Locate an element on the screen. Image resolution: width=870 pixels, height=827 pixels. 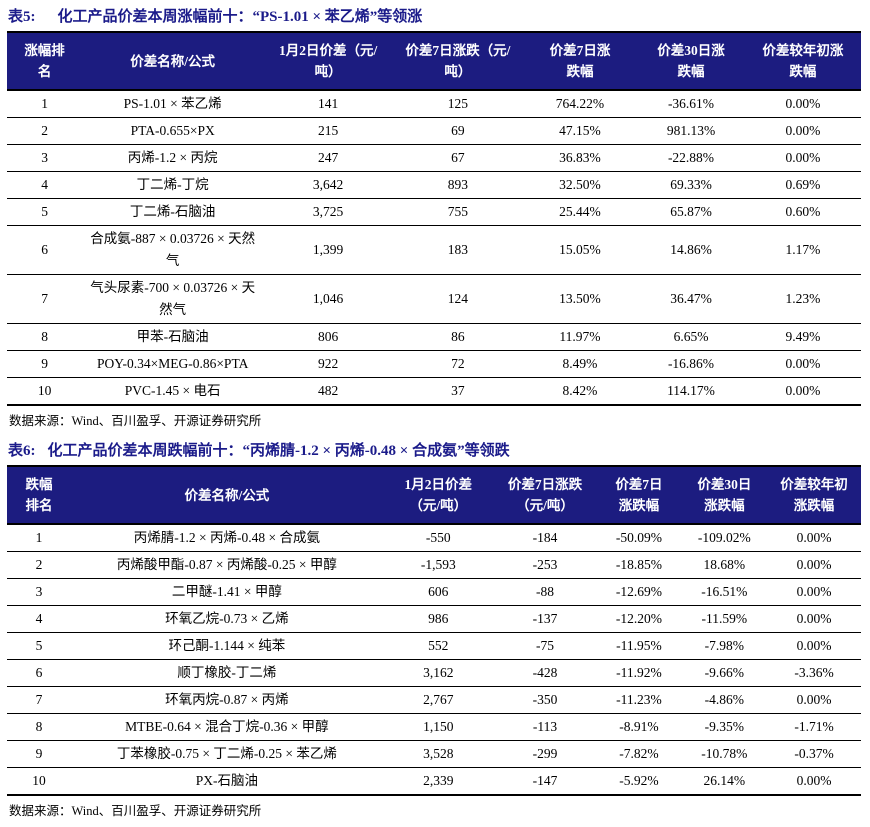
cell-7d-change: 67 is located at coordinates (457, 158).